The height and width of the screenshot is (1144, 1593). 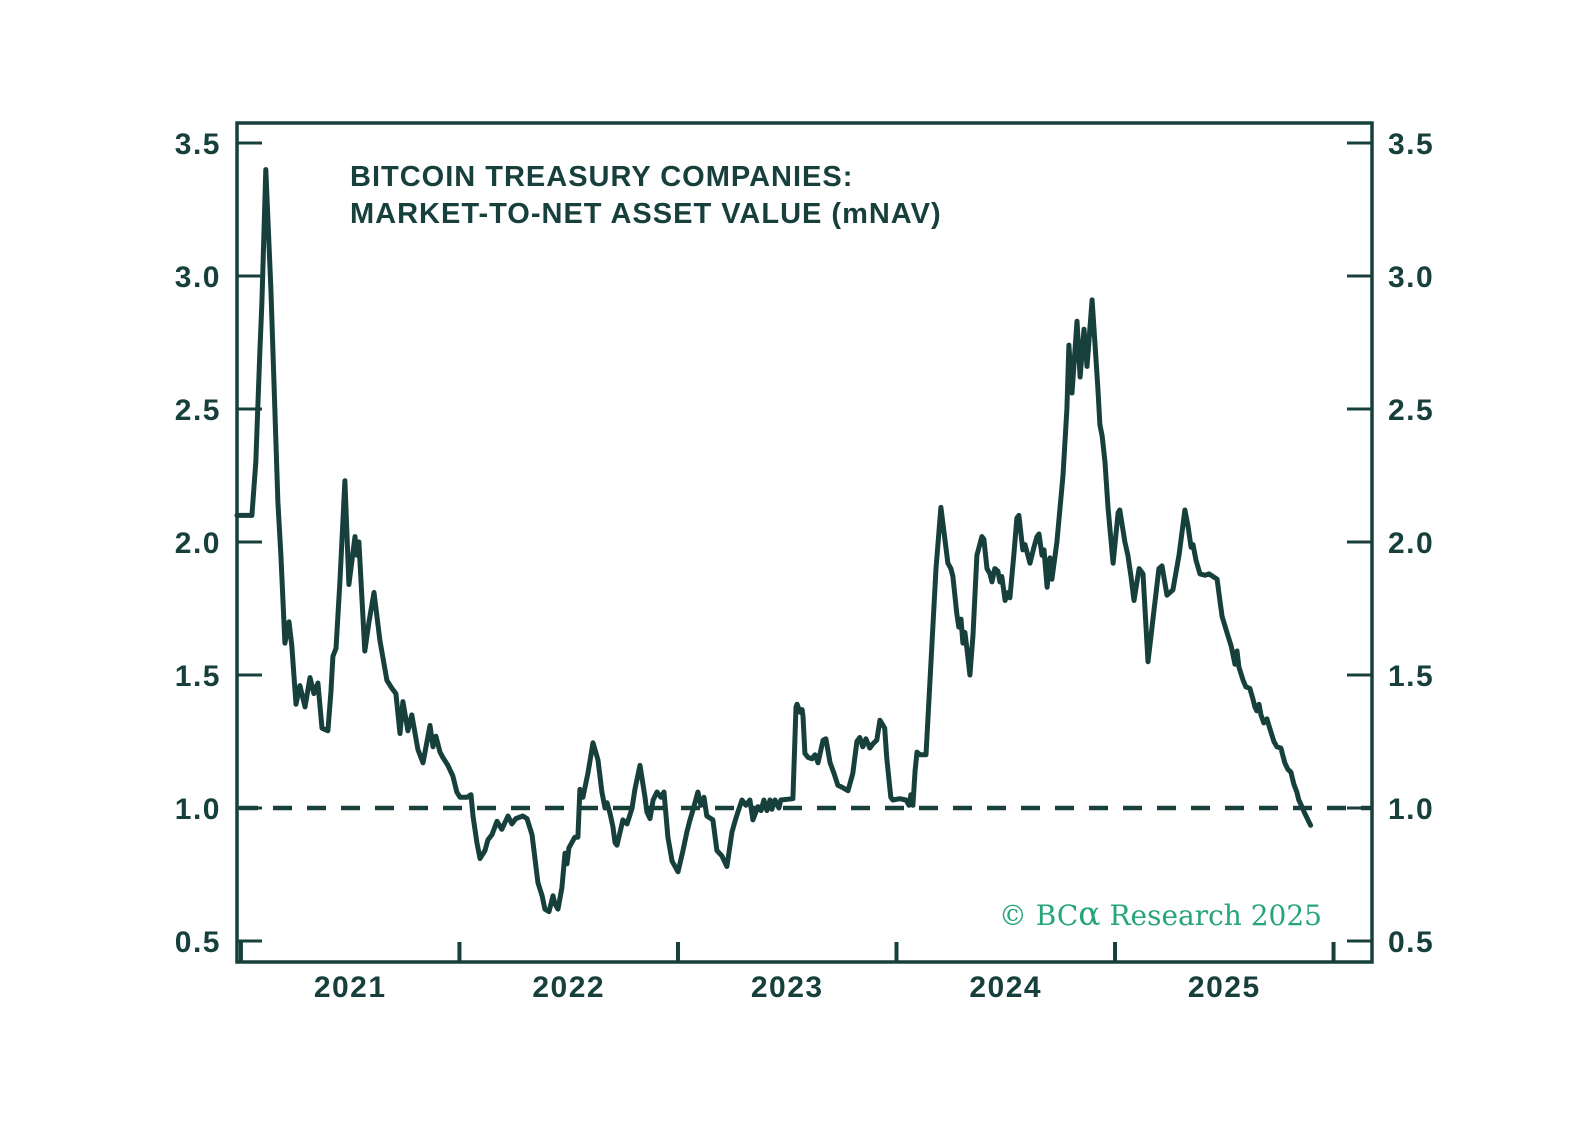 What do you see at coordinates (198, 676) in the screenshot?
I see `y-tick-label-left: 1.5` at bounding box center [198, 676].